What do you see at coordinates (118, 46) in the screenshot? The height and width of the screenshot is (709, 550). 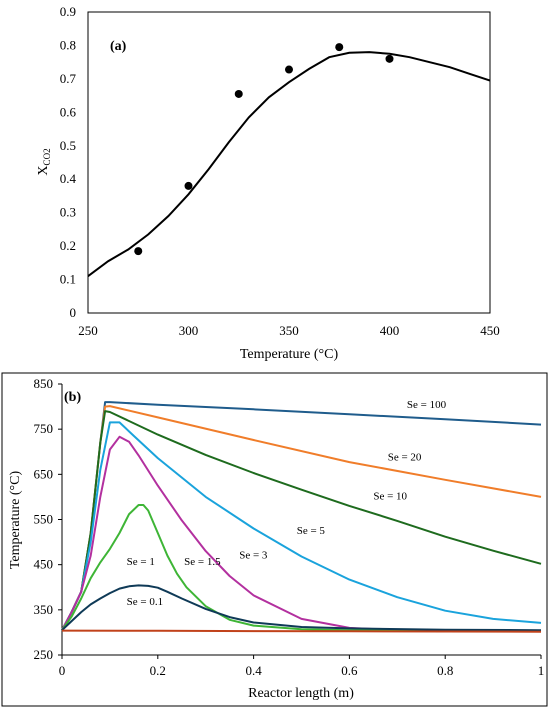 I see `panel-a-label: (a)` at bounding box center [118, 46].